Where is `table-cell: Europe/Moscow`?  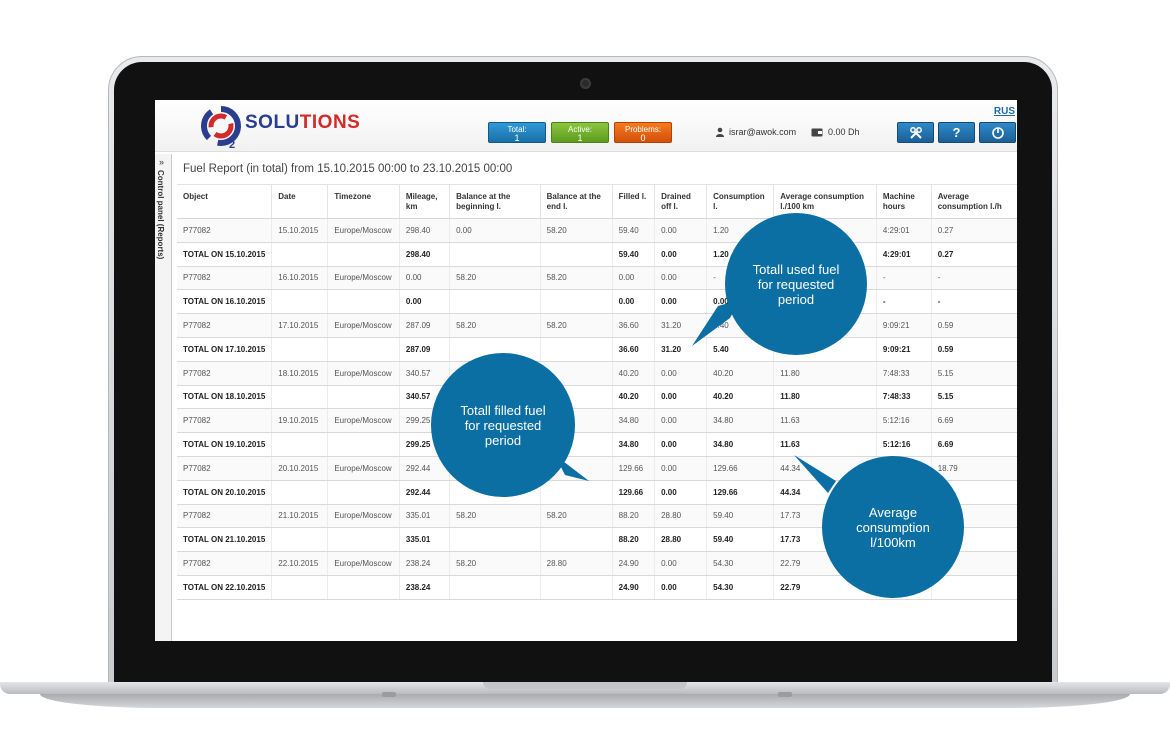 table-cell: Europe/Moscow is located at coordinates (363, 325).